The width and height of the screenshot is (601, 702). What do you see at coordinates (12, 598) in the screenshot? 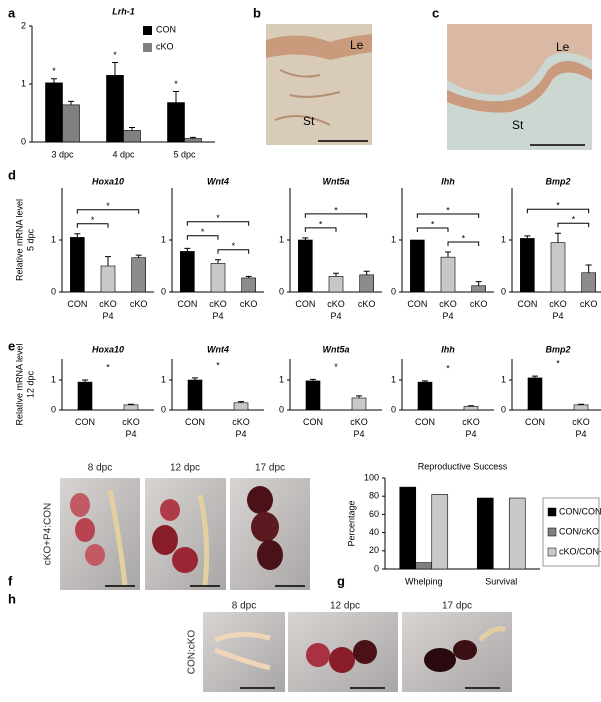
I see `panel-letter: h` at bounding box center [12, 598].